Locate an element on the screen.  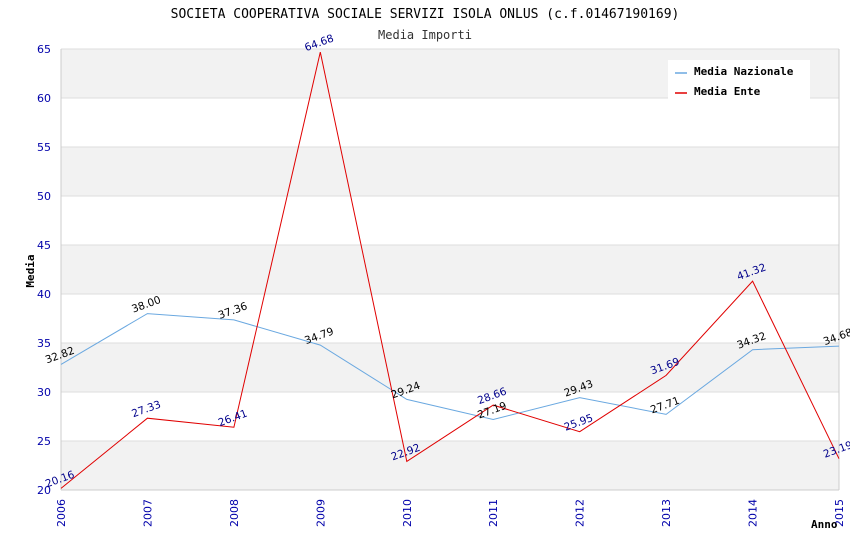
y-tick-label: 20 is located at coordinates (44, 490).